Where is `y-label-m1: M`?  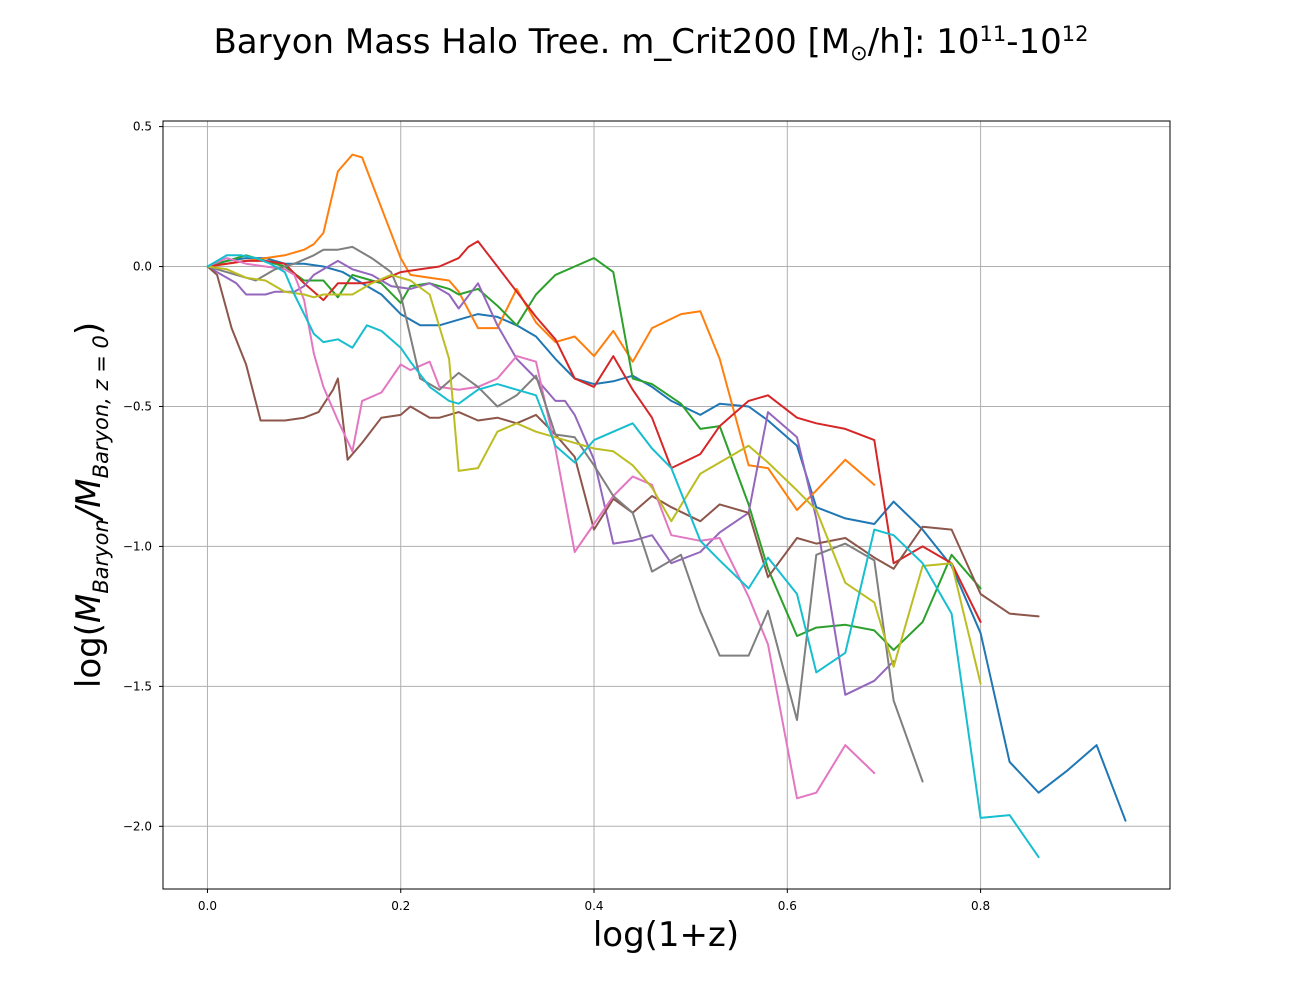
y-label-m1: M is located at coordinates (89, 608).